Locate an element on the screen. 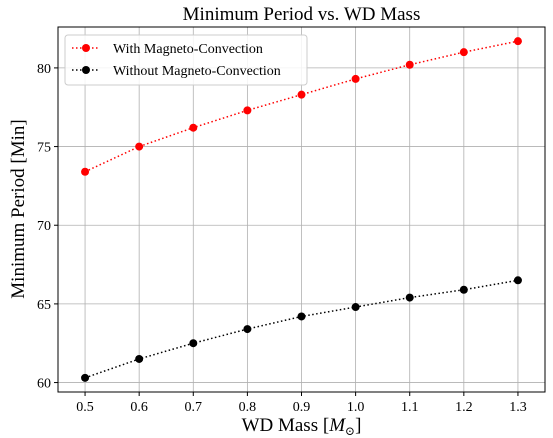  x-tick-label: 0.5 is located at coordinates (85, 407).